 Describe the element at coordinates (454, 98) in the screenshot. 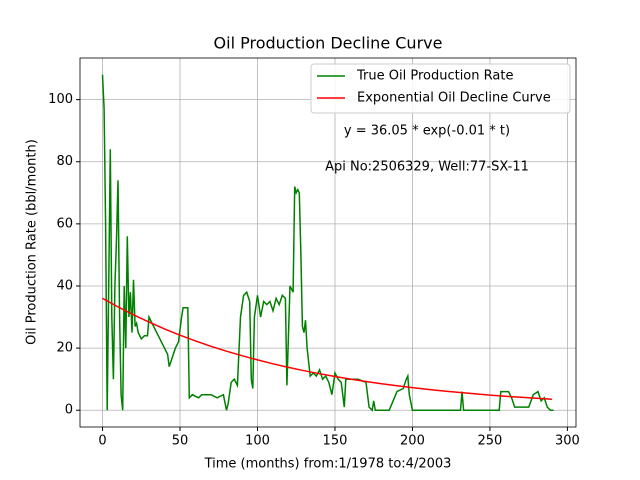

I see `legend-label: Exponential Oil Decline Curve` at that location.